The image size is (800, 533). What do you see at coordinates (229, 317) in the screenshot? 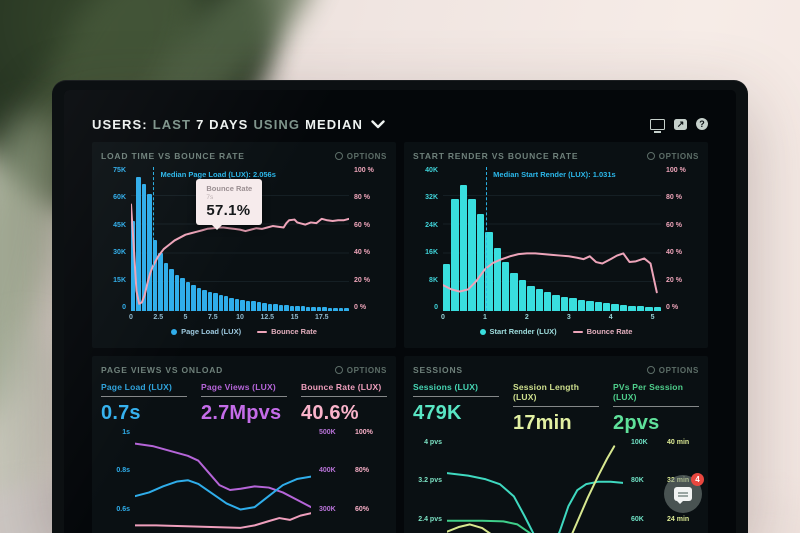
I see `x-axis: 0 2.5 5 7.5 10 12.5 15 17.5` at bounding box center [229, 317].